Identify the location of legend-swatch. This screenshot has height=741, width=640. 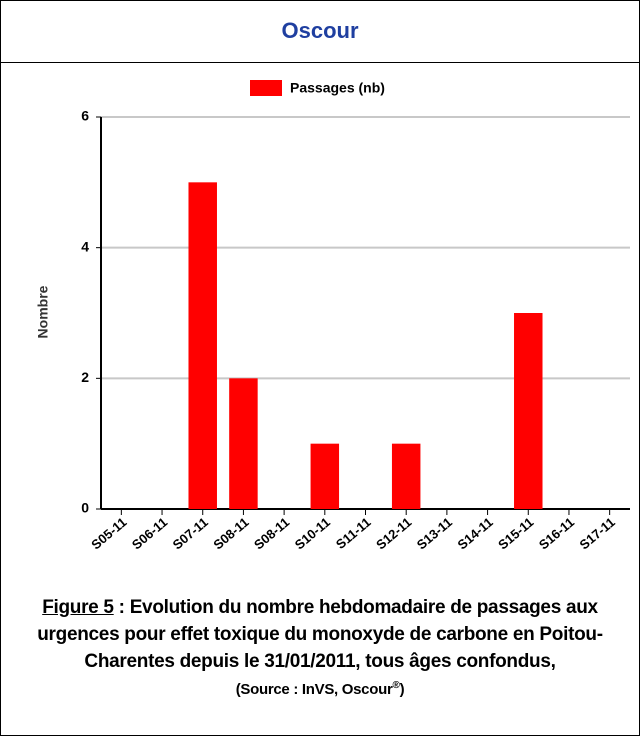
(266, 88).